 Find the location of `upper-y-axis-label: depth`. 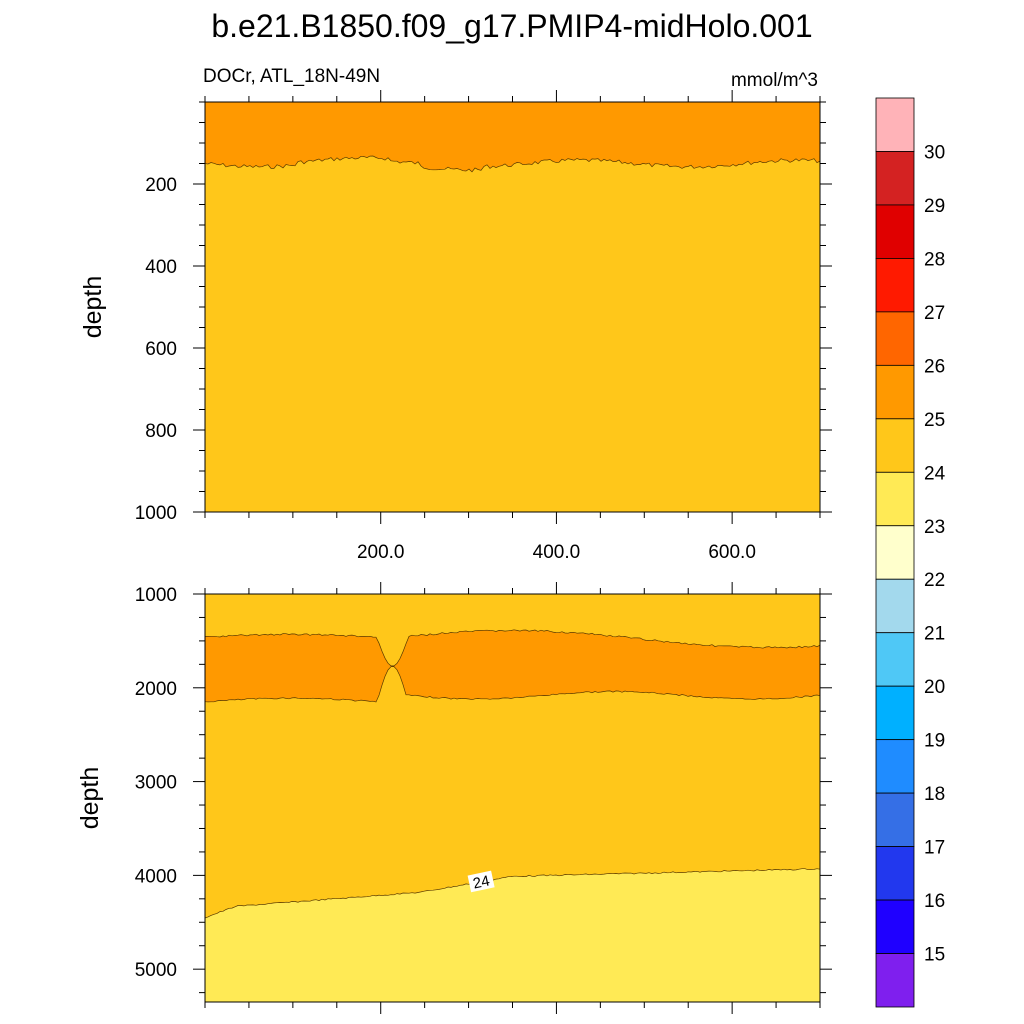

upper-y-axis-label: depth is located at coordinates (93, 307).